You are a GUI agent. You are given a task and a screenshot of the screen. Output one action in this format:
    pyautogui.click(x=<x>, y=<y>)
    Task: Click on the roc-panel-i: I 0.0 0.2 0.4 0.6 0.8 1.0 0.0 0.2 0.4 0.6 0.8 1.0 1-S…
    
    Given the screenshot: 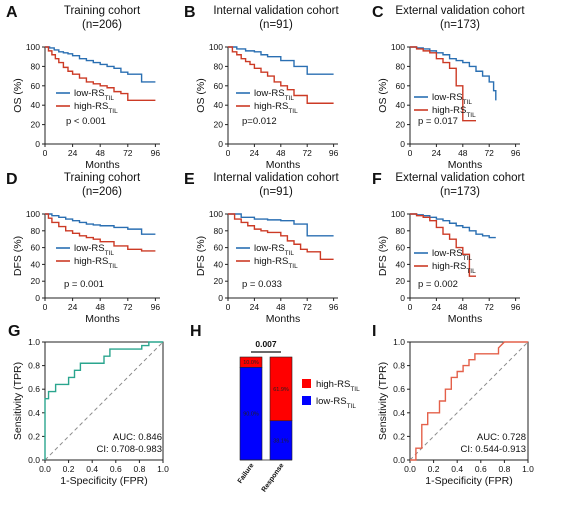 What is the action you would take?
    pyautogui.click(x=453, y=405)
    